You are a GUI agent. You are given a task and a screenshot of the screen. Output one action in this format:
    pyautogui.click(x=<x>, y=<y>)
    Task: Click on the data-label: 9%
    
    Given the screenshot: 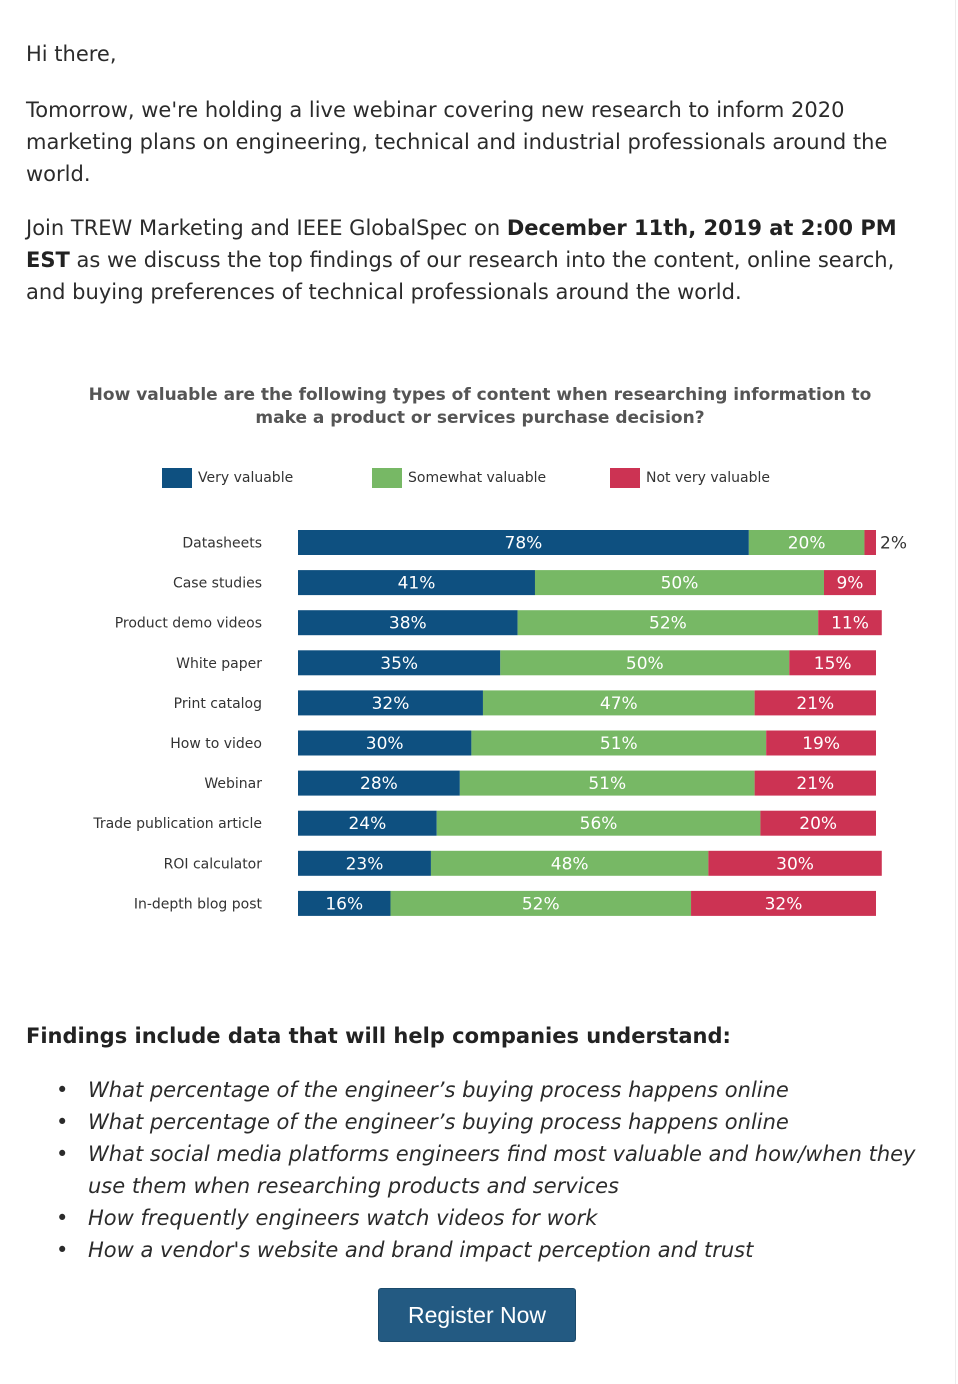 What is the action you would take?
    pyautogui.click(x=849, y=584)
    